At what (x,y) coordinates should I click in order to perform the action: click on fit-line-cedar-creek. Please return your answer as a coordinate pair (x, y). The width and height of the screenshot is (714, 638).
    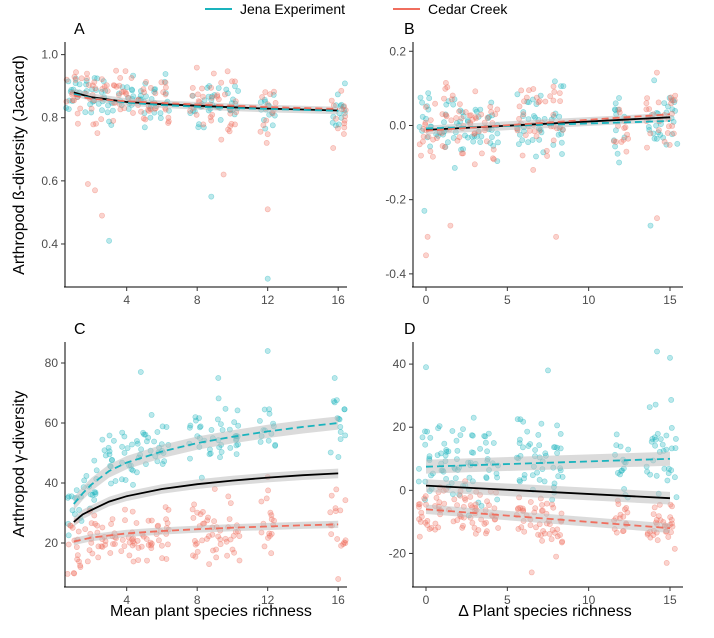
    Looking at the image, I should click on (206, 102).